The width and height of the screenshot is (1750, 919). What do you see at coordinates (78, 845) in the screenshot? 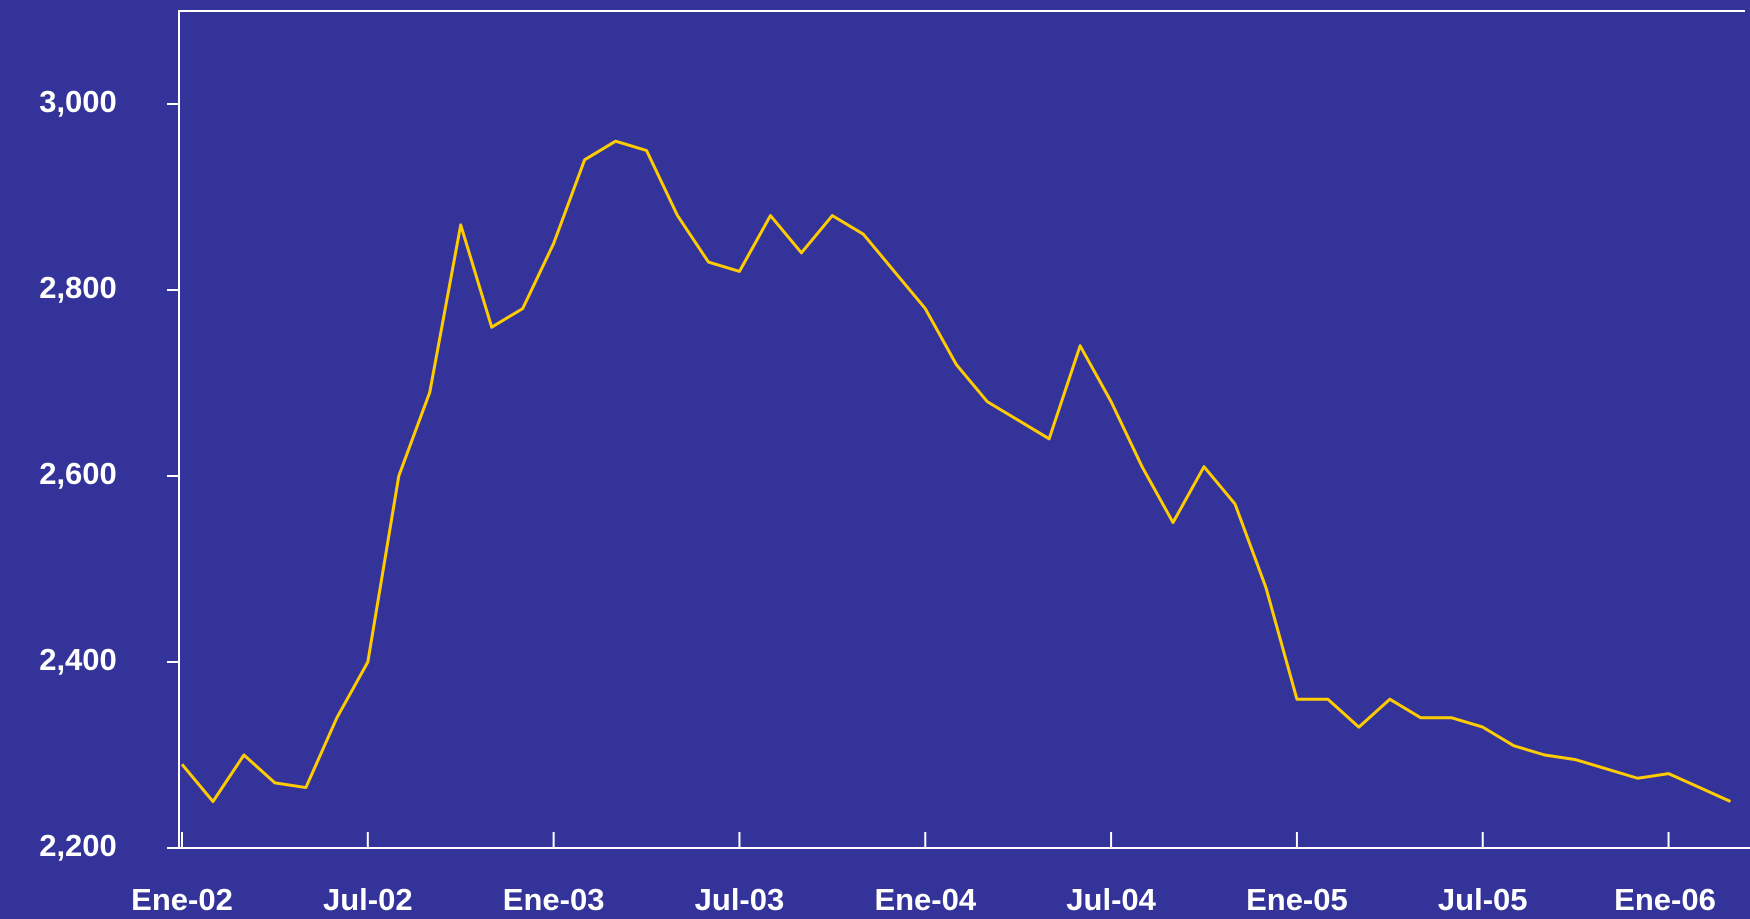
I see `y-tick-label: 2,200` at bounding box center [78, 845].